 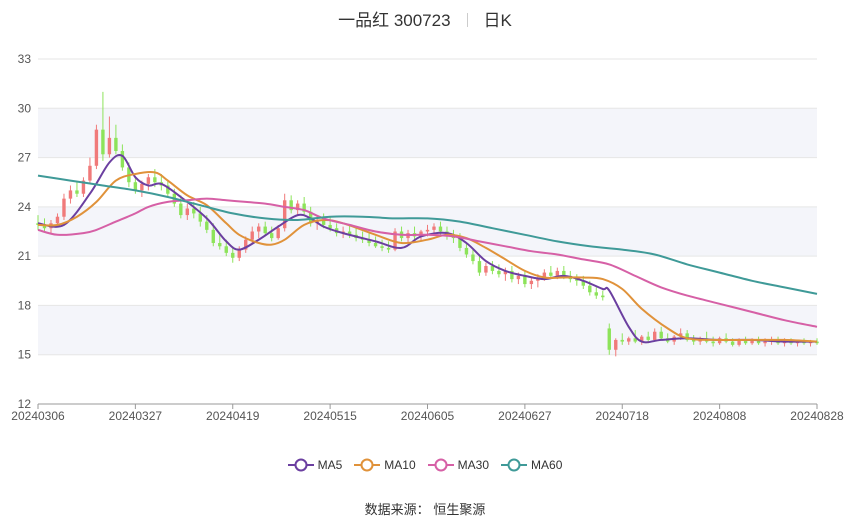 I want to click on plot-band, so click(x=427, y=330).